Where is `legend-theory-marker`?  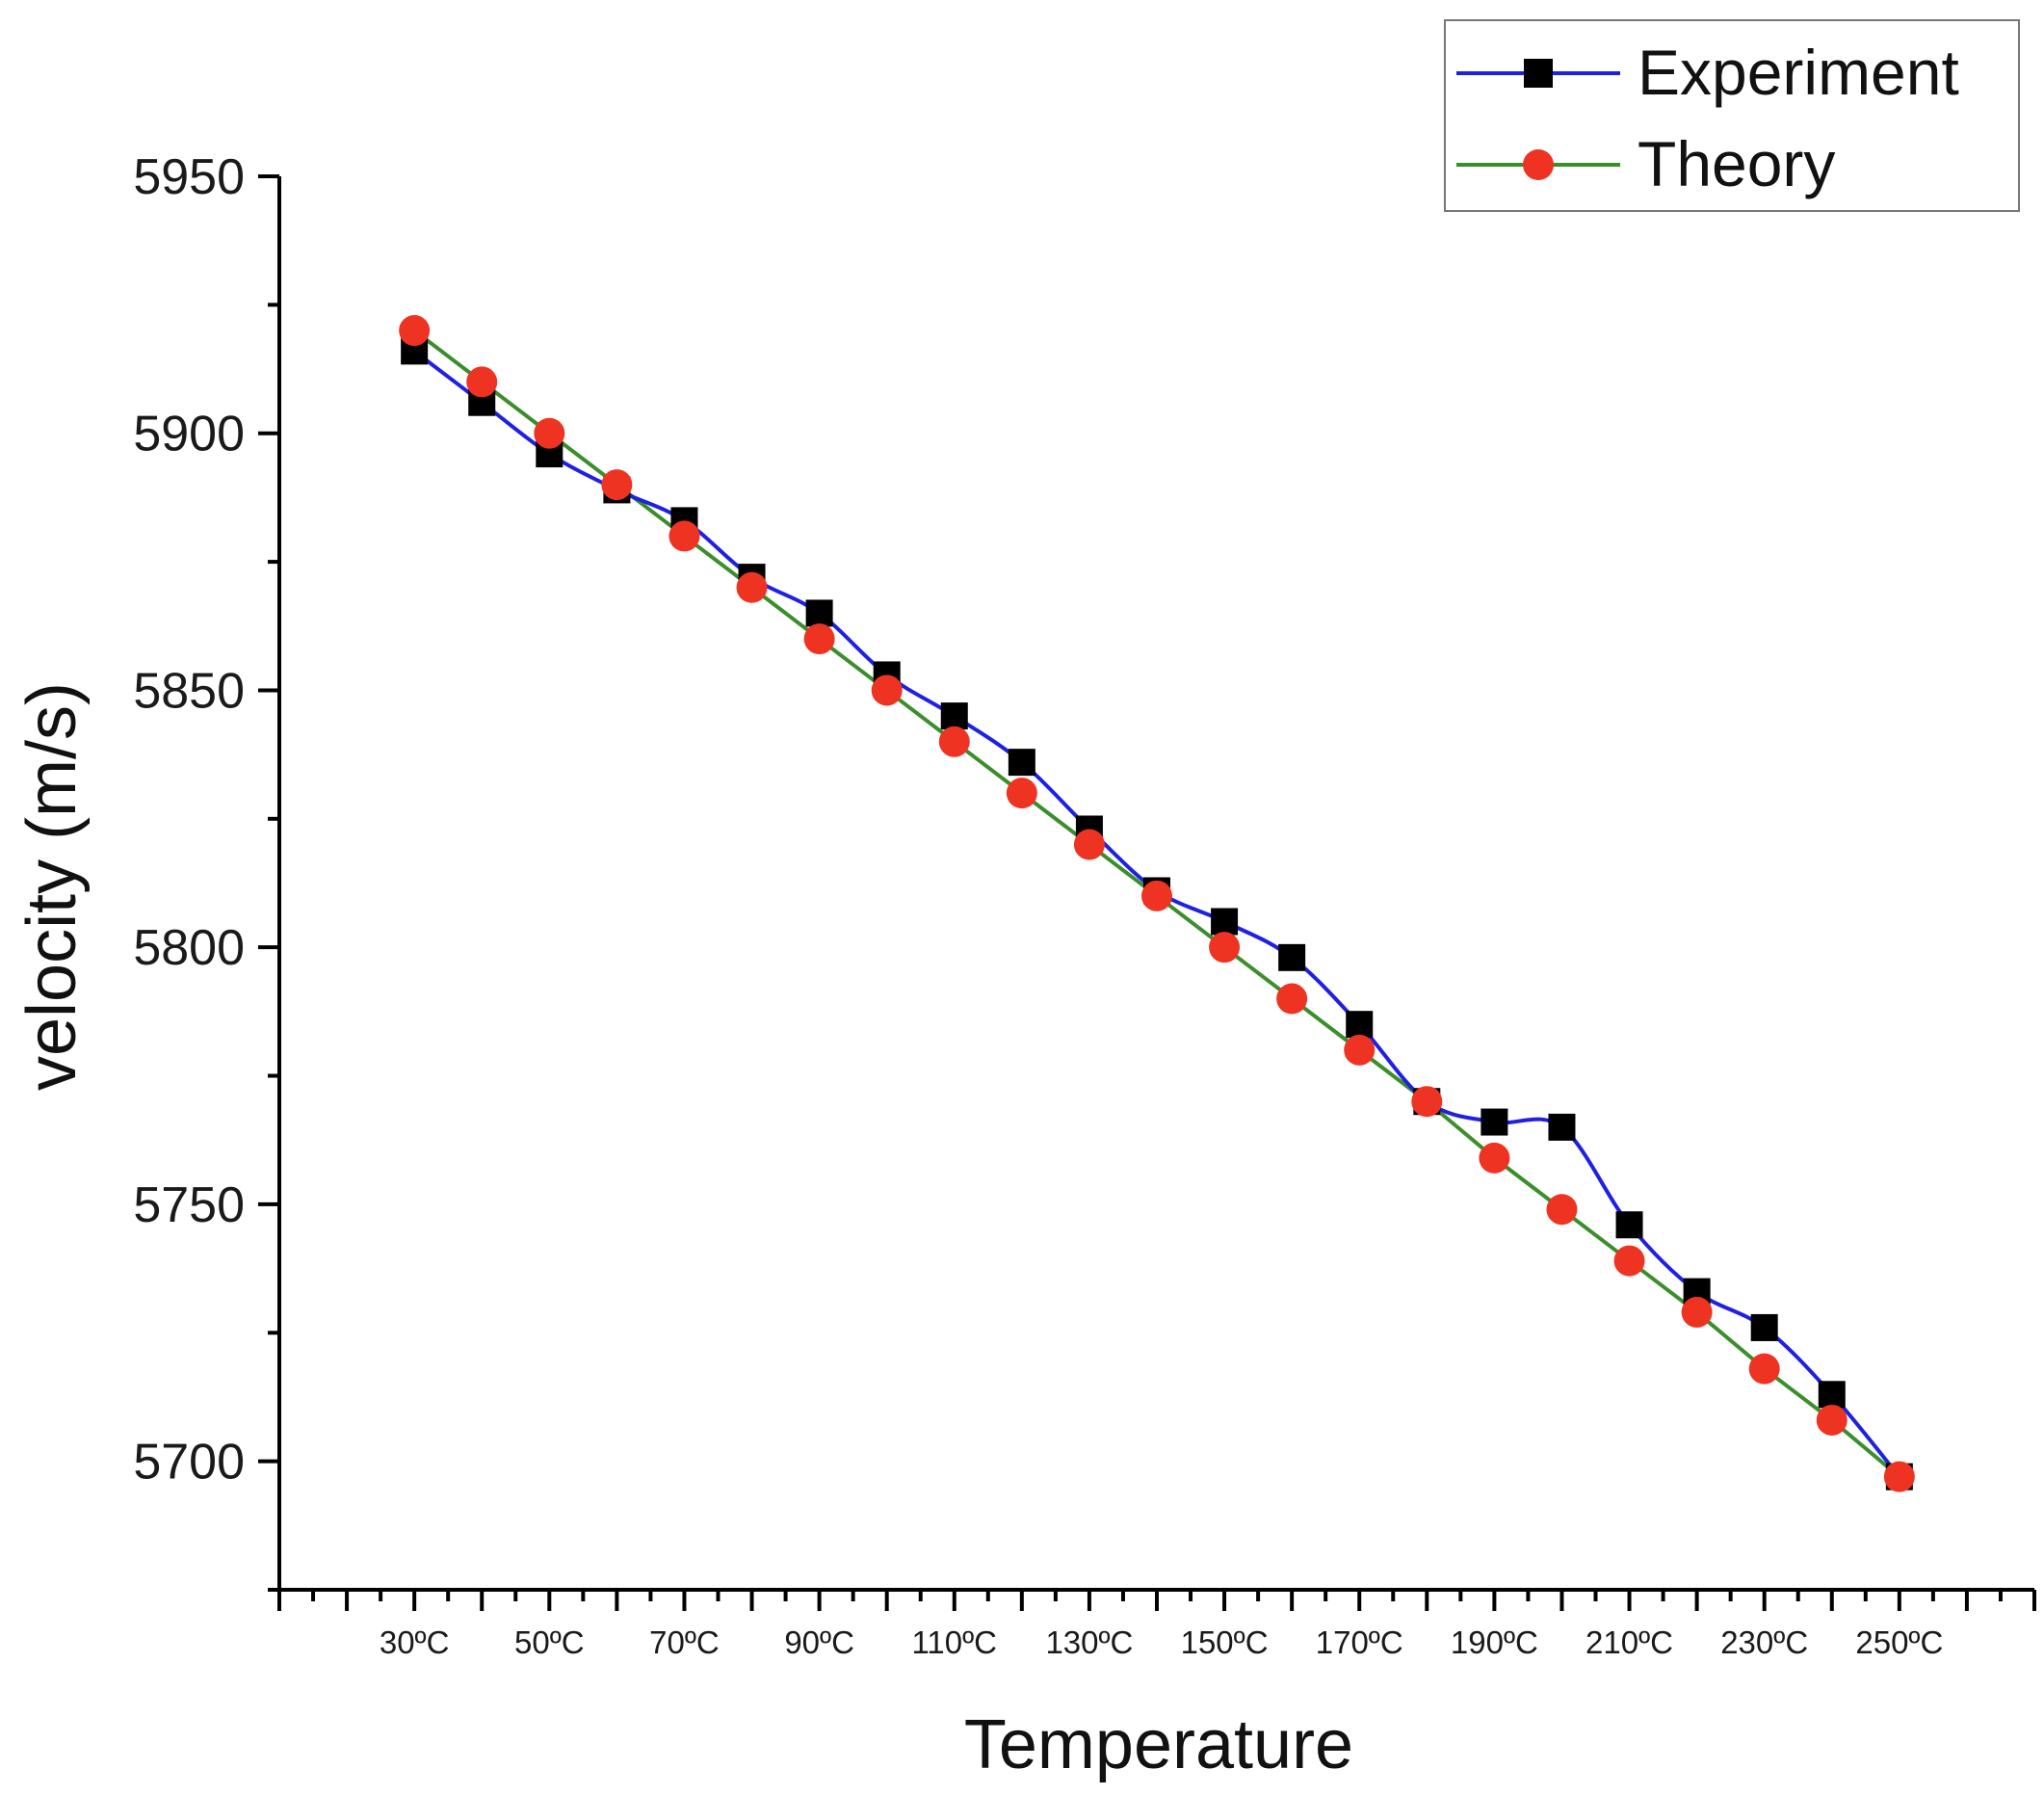
legend-theory-marker is located at coordinates (1539, 164).